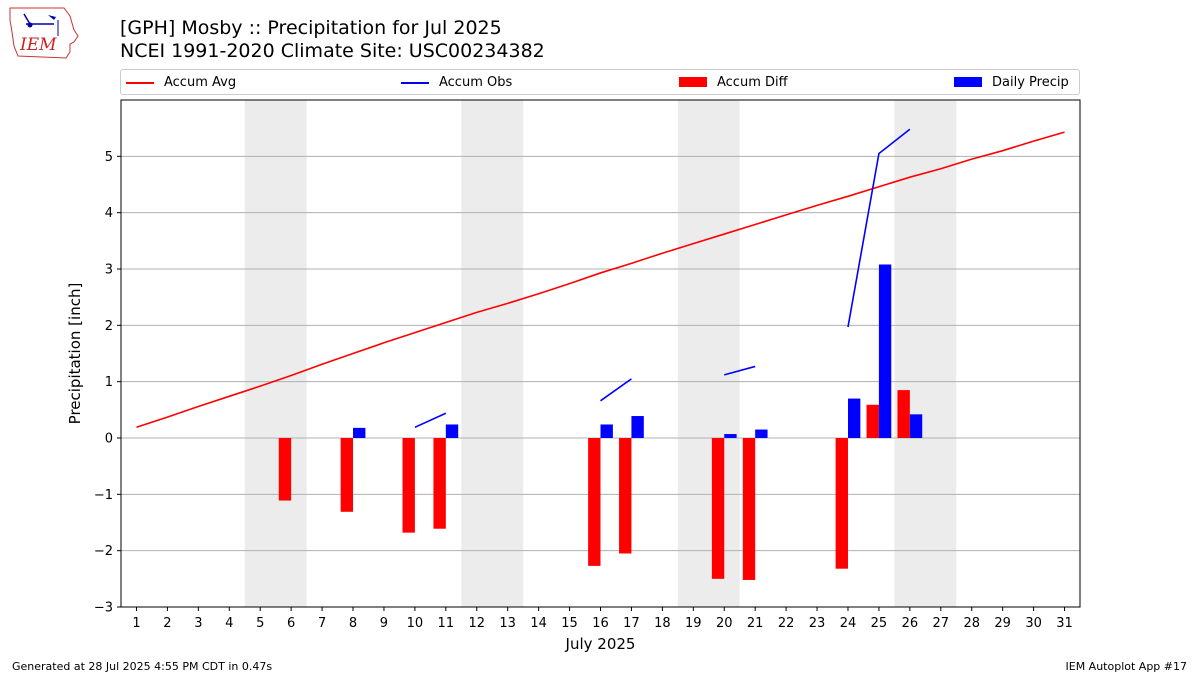 The height and width of the screenshot is (675, 1200). I want to click on iem-logo: IEM, so click(44, 33).